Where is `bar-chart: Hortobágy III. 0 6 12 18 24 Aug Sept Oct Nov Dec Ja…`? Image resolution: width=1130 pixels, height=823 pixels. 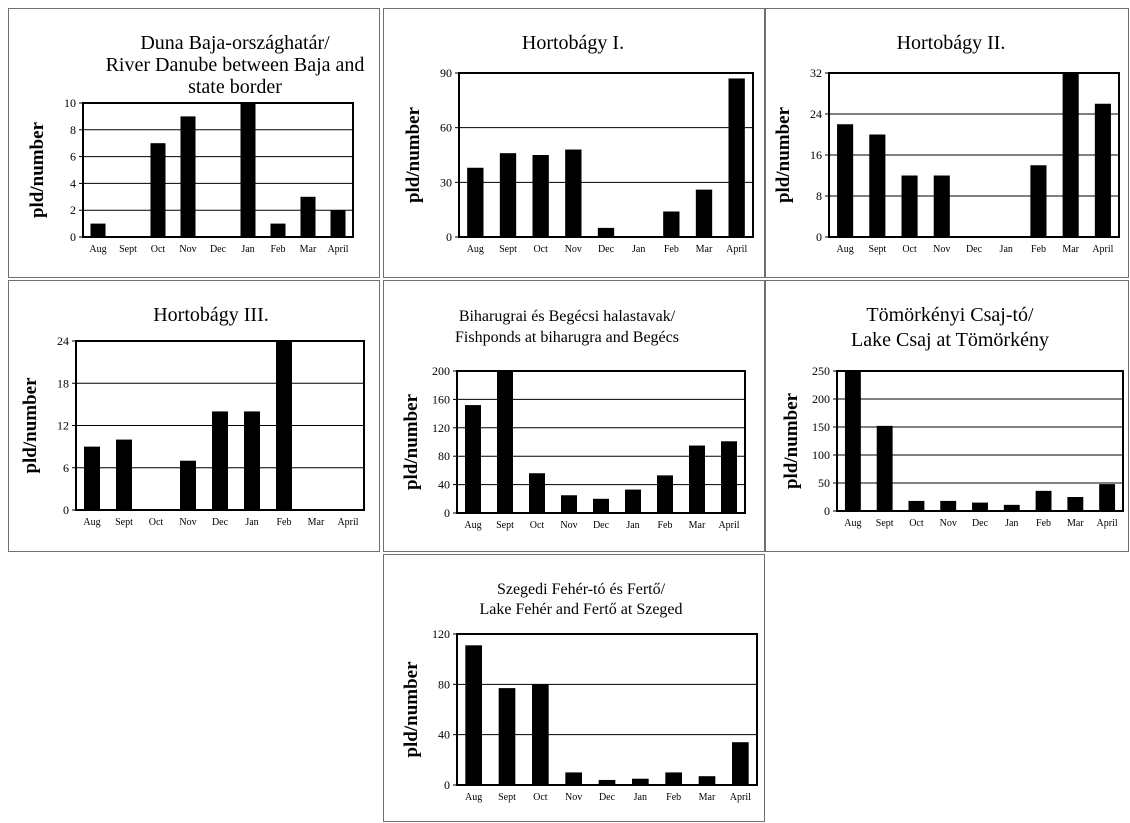
bar-chart: Hortobágy III. 0 6 12 18 24 Aug Sept Oct Nov Dec Ja… is located at coordinates (192, 416).